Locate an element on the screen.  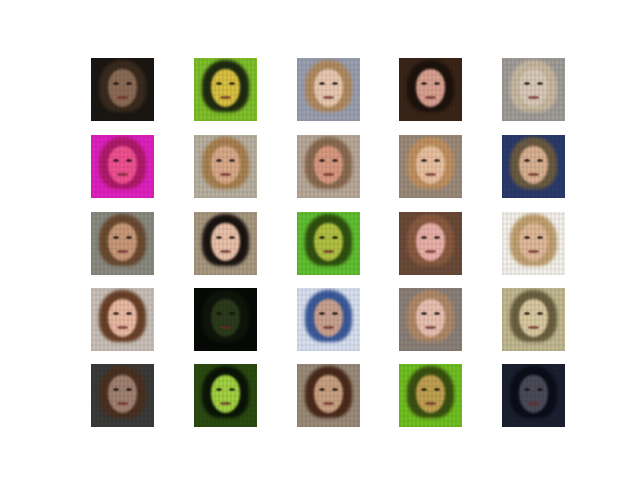
face-image-r5-c4 is located at coordinates (430, 395).